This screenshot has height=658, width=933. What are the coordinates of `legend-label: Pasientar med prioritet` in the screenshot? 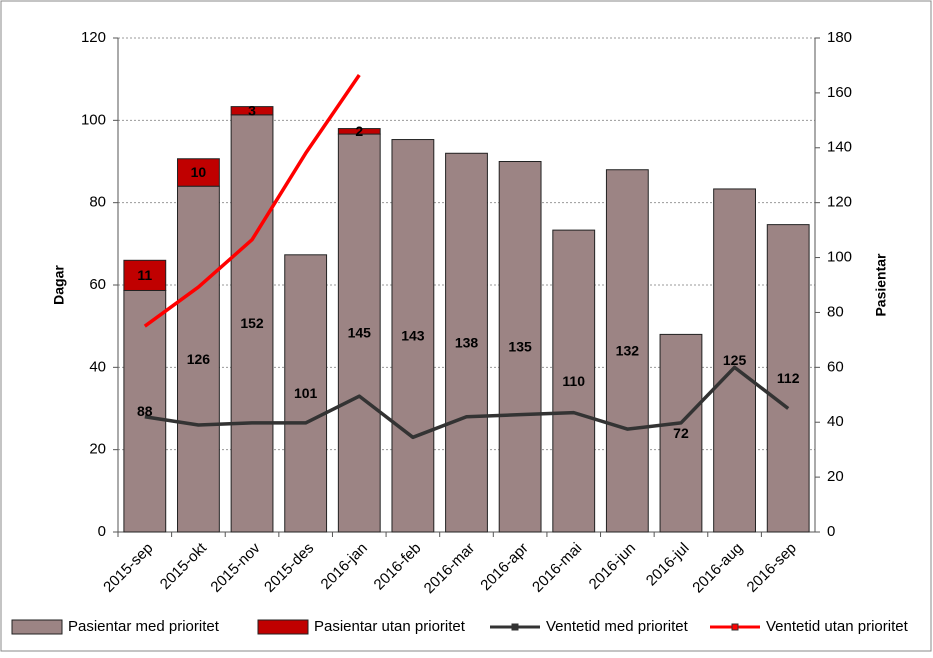 It's located at (144, 626).